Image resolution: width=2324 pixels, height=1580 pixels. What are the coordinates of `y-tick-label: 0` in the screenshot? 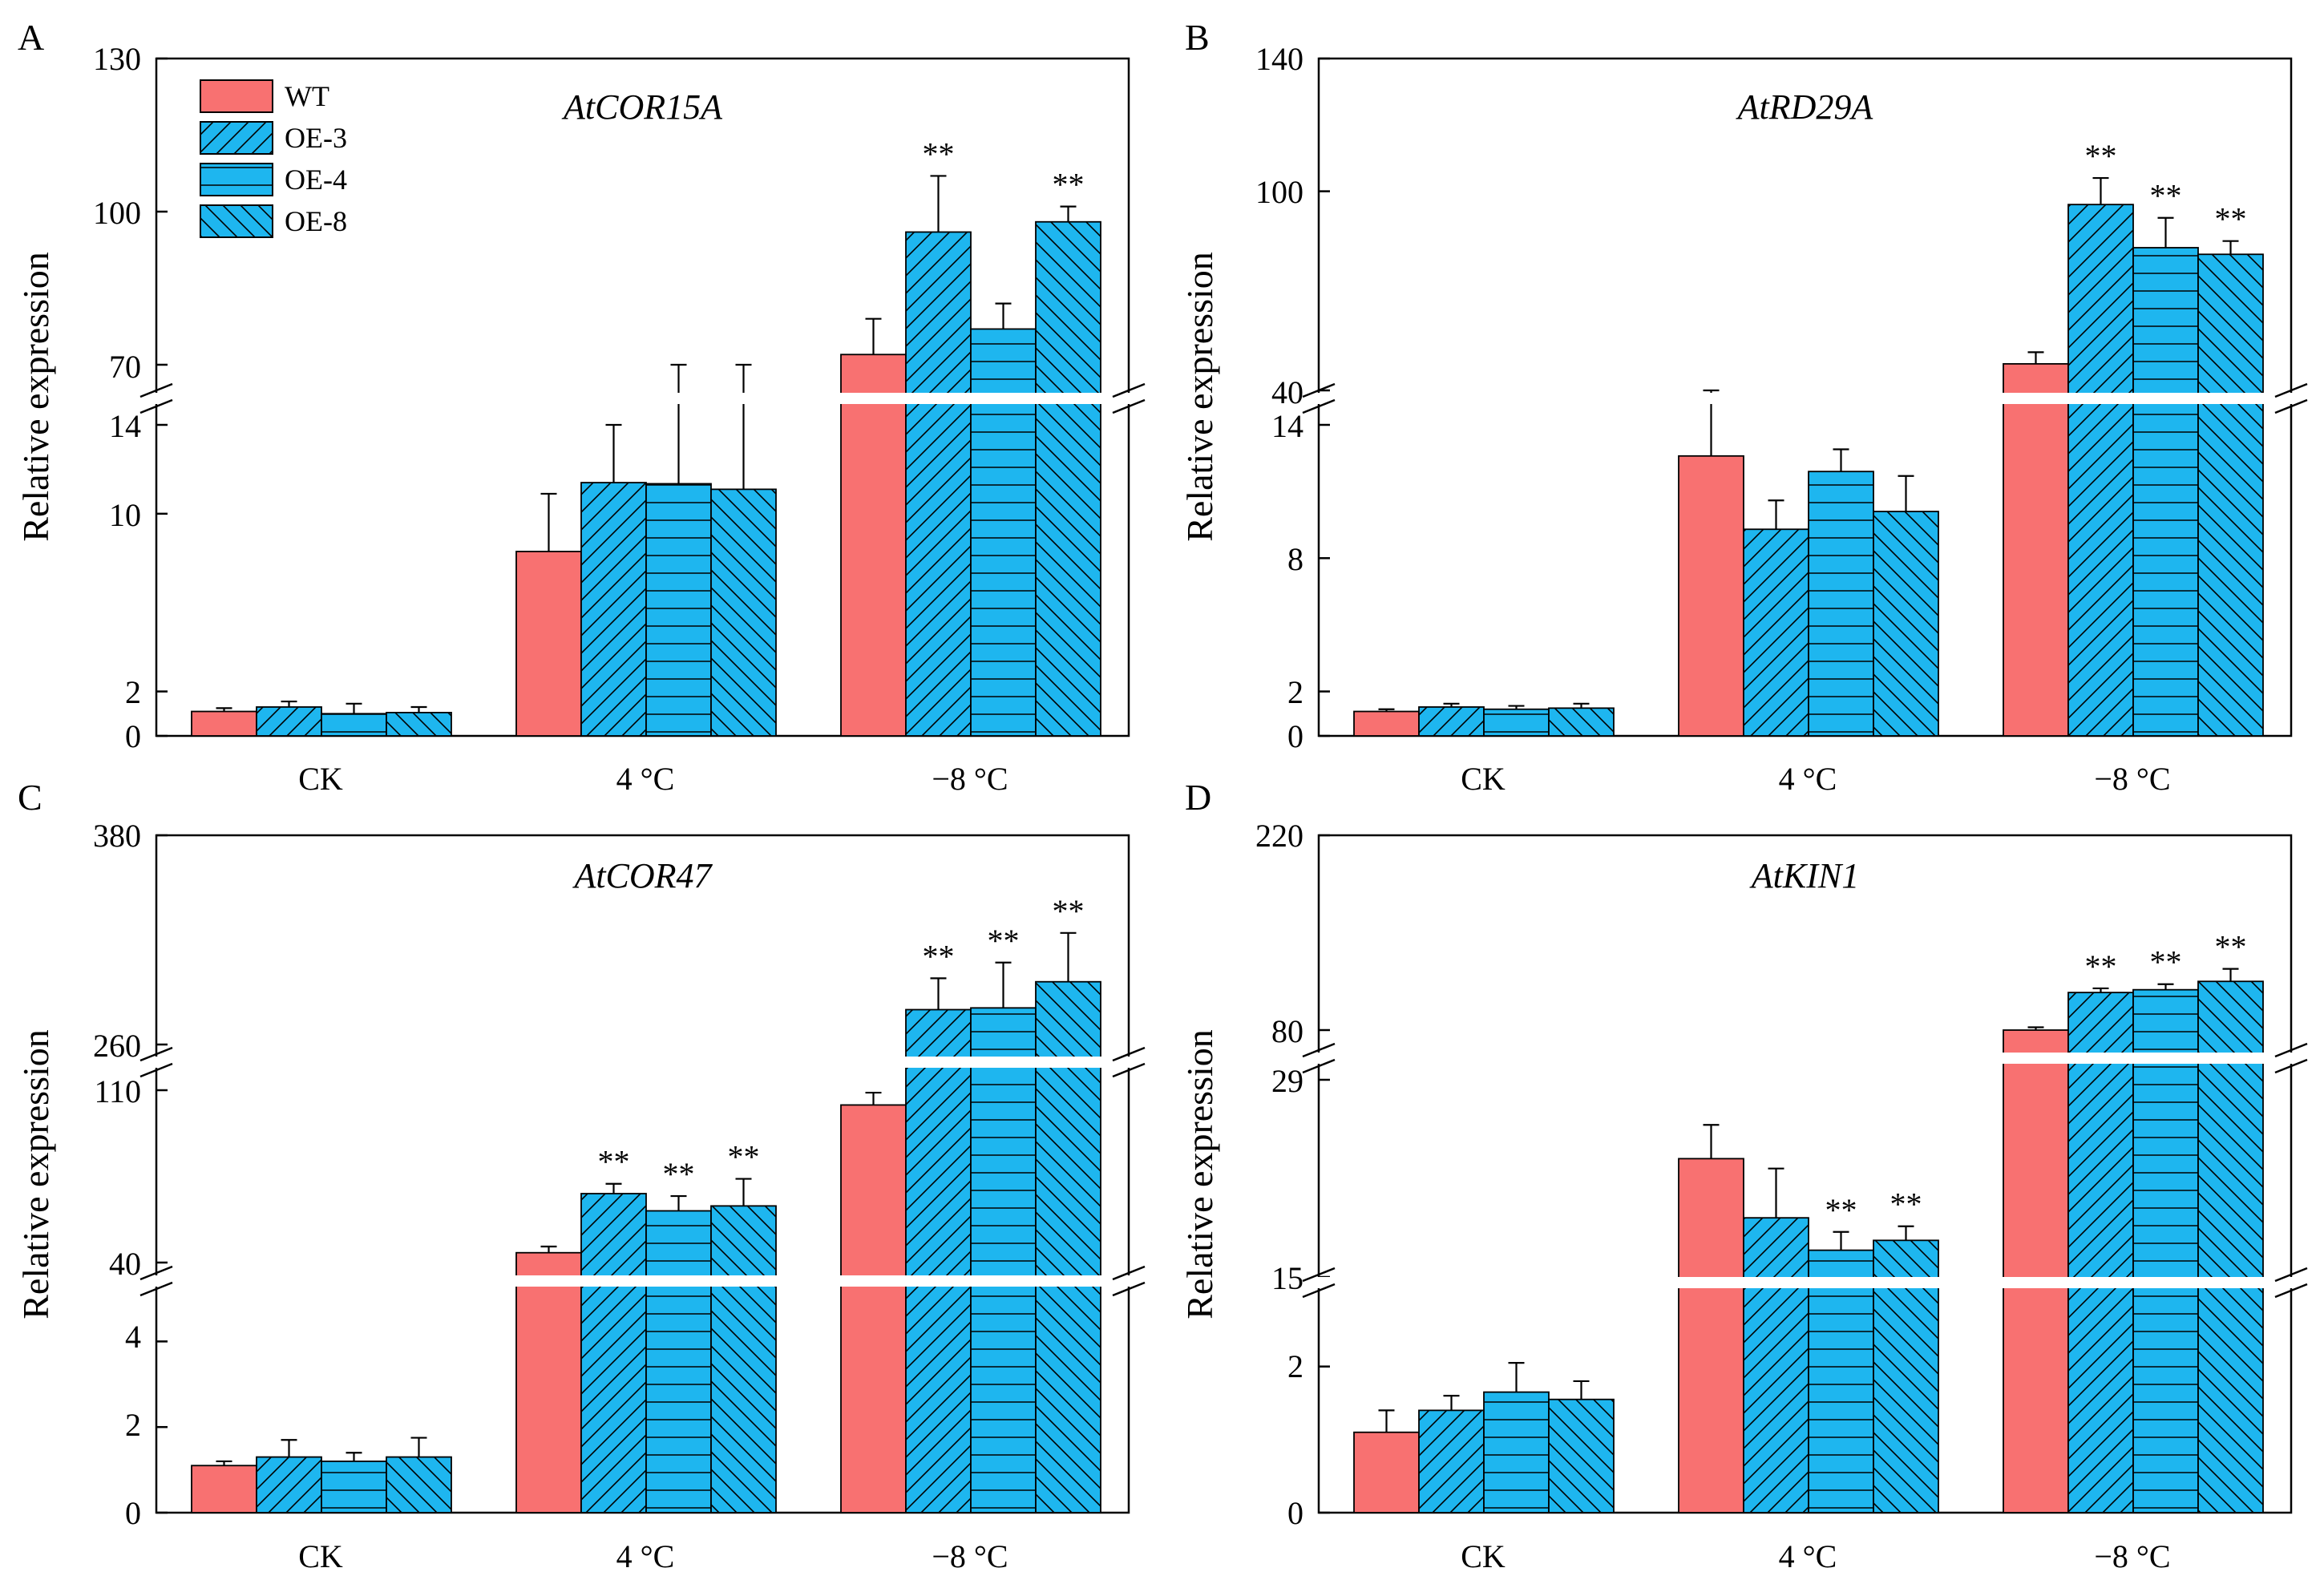 It's located at (133, 1513).